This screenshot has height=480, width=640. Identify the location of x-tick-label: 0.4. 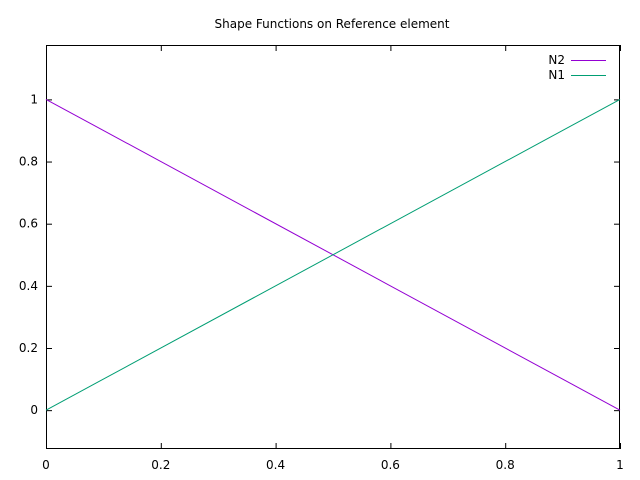
(275, 465).